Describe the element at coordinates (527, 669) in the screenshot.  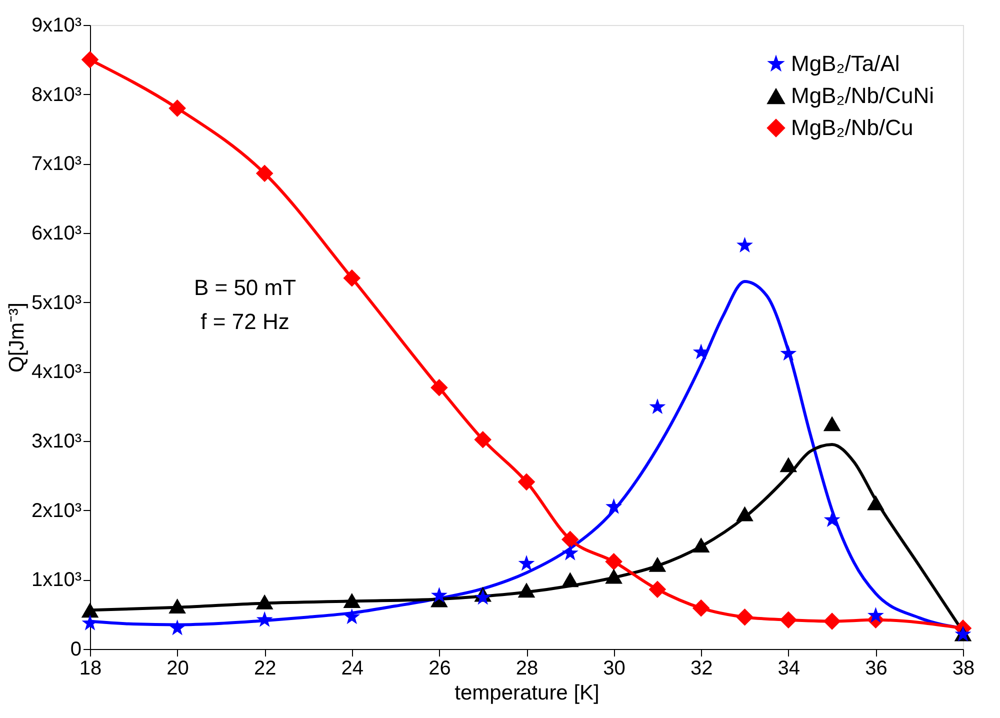
I see `x-tick-label: 28` at that location.